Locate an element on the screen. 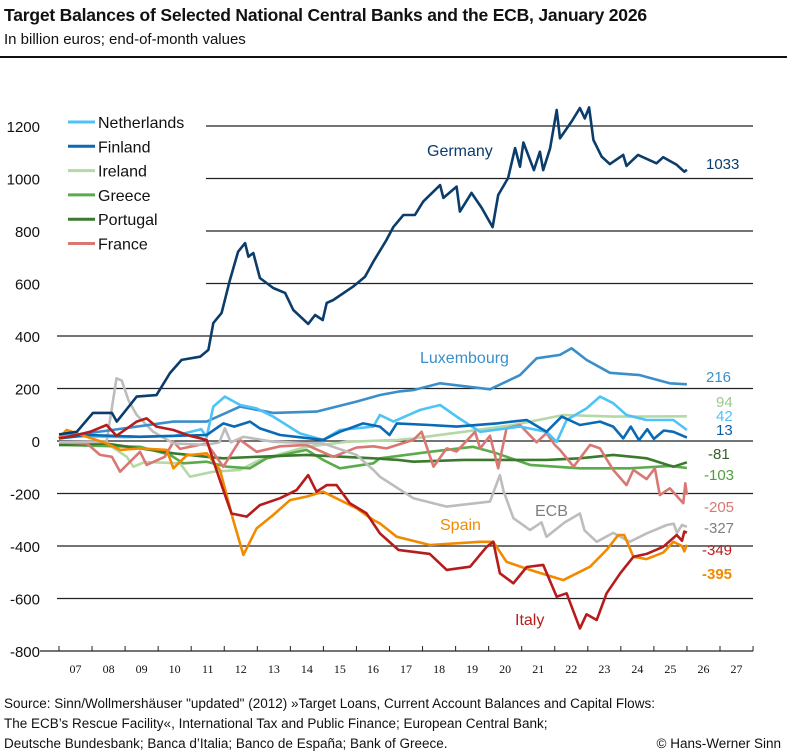  series-line-portugal is located at coordinates (373, 455).